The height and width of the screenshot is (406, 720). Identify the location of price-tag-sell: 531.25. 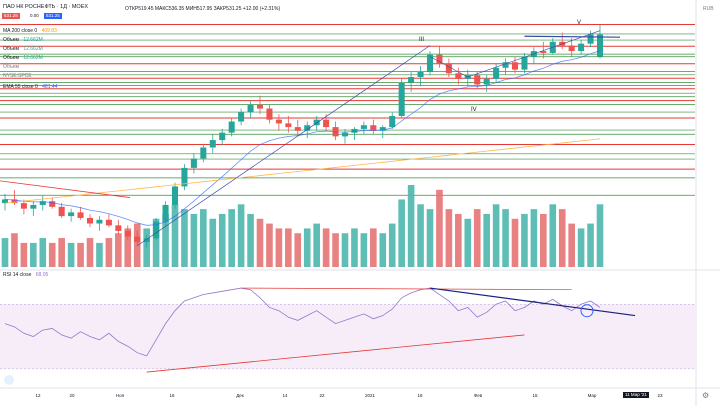
(11, 16).